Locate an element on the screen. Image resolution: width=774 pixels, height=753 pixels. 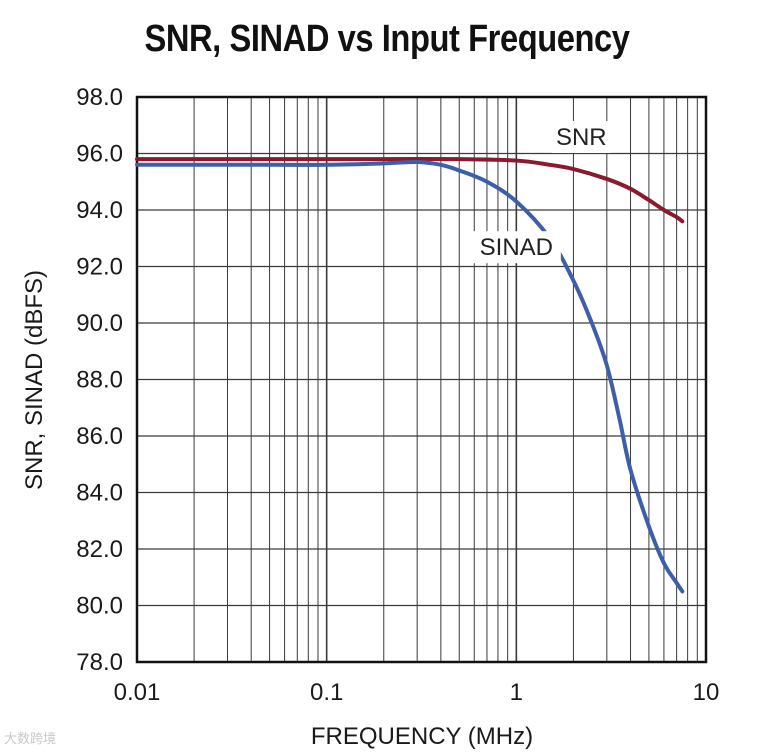
y-tick-label: 92.0 is located at coordinates (99, 267).